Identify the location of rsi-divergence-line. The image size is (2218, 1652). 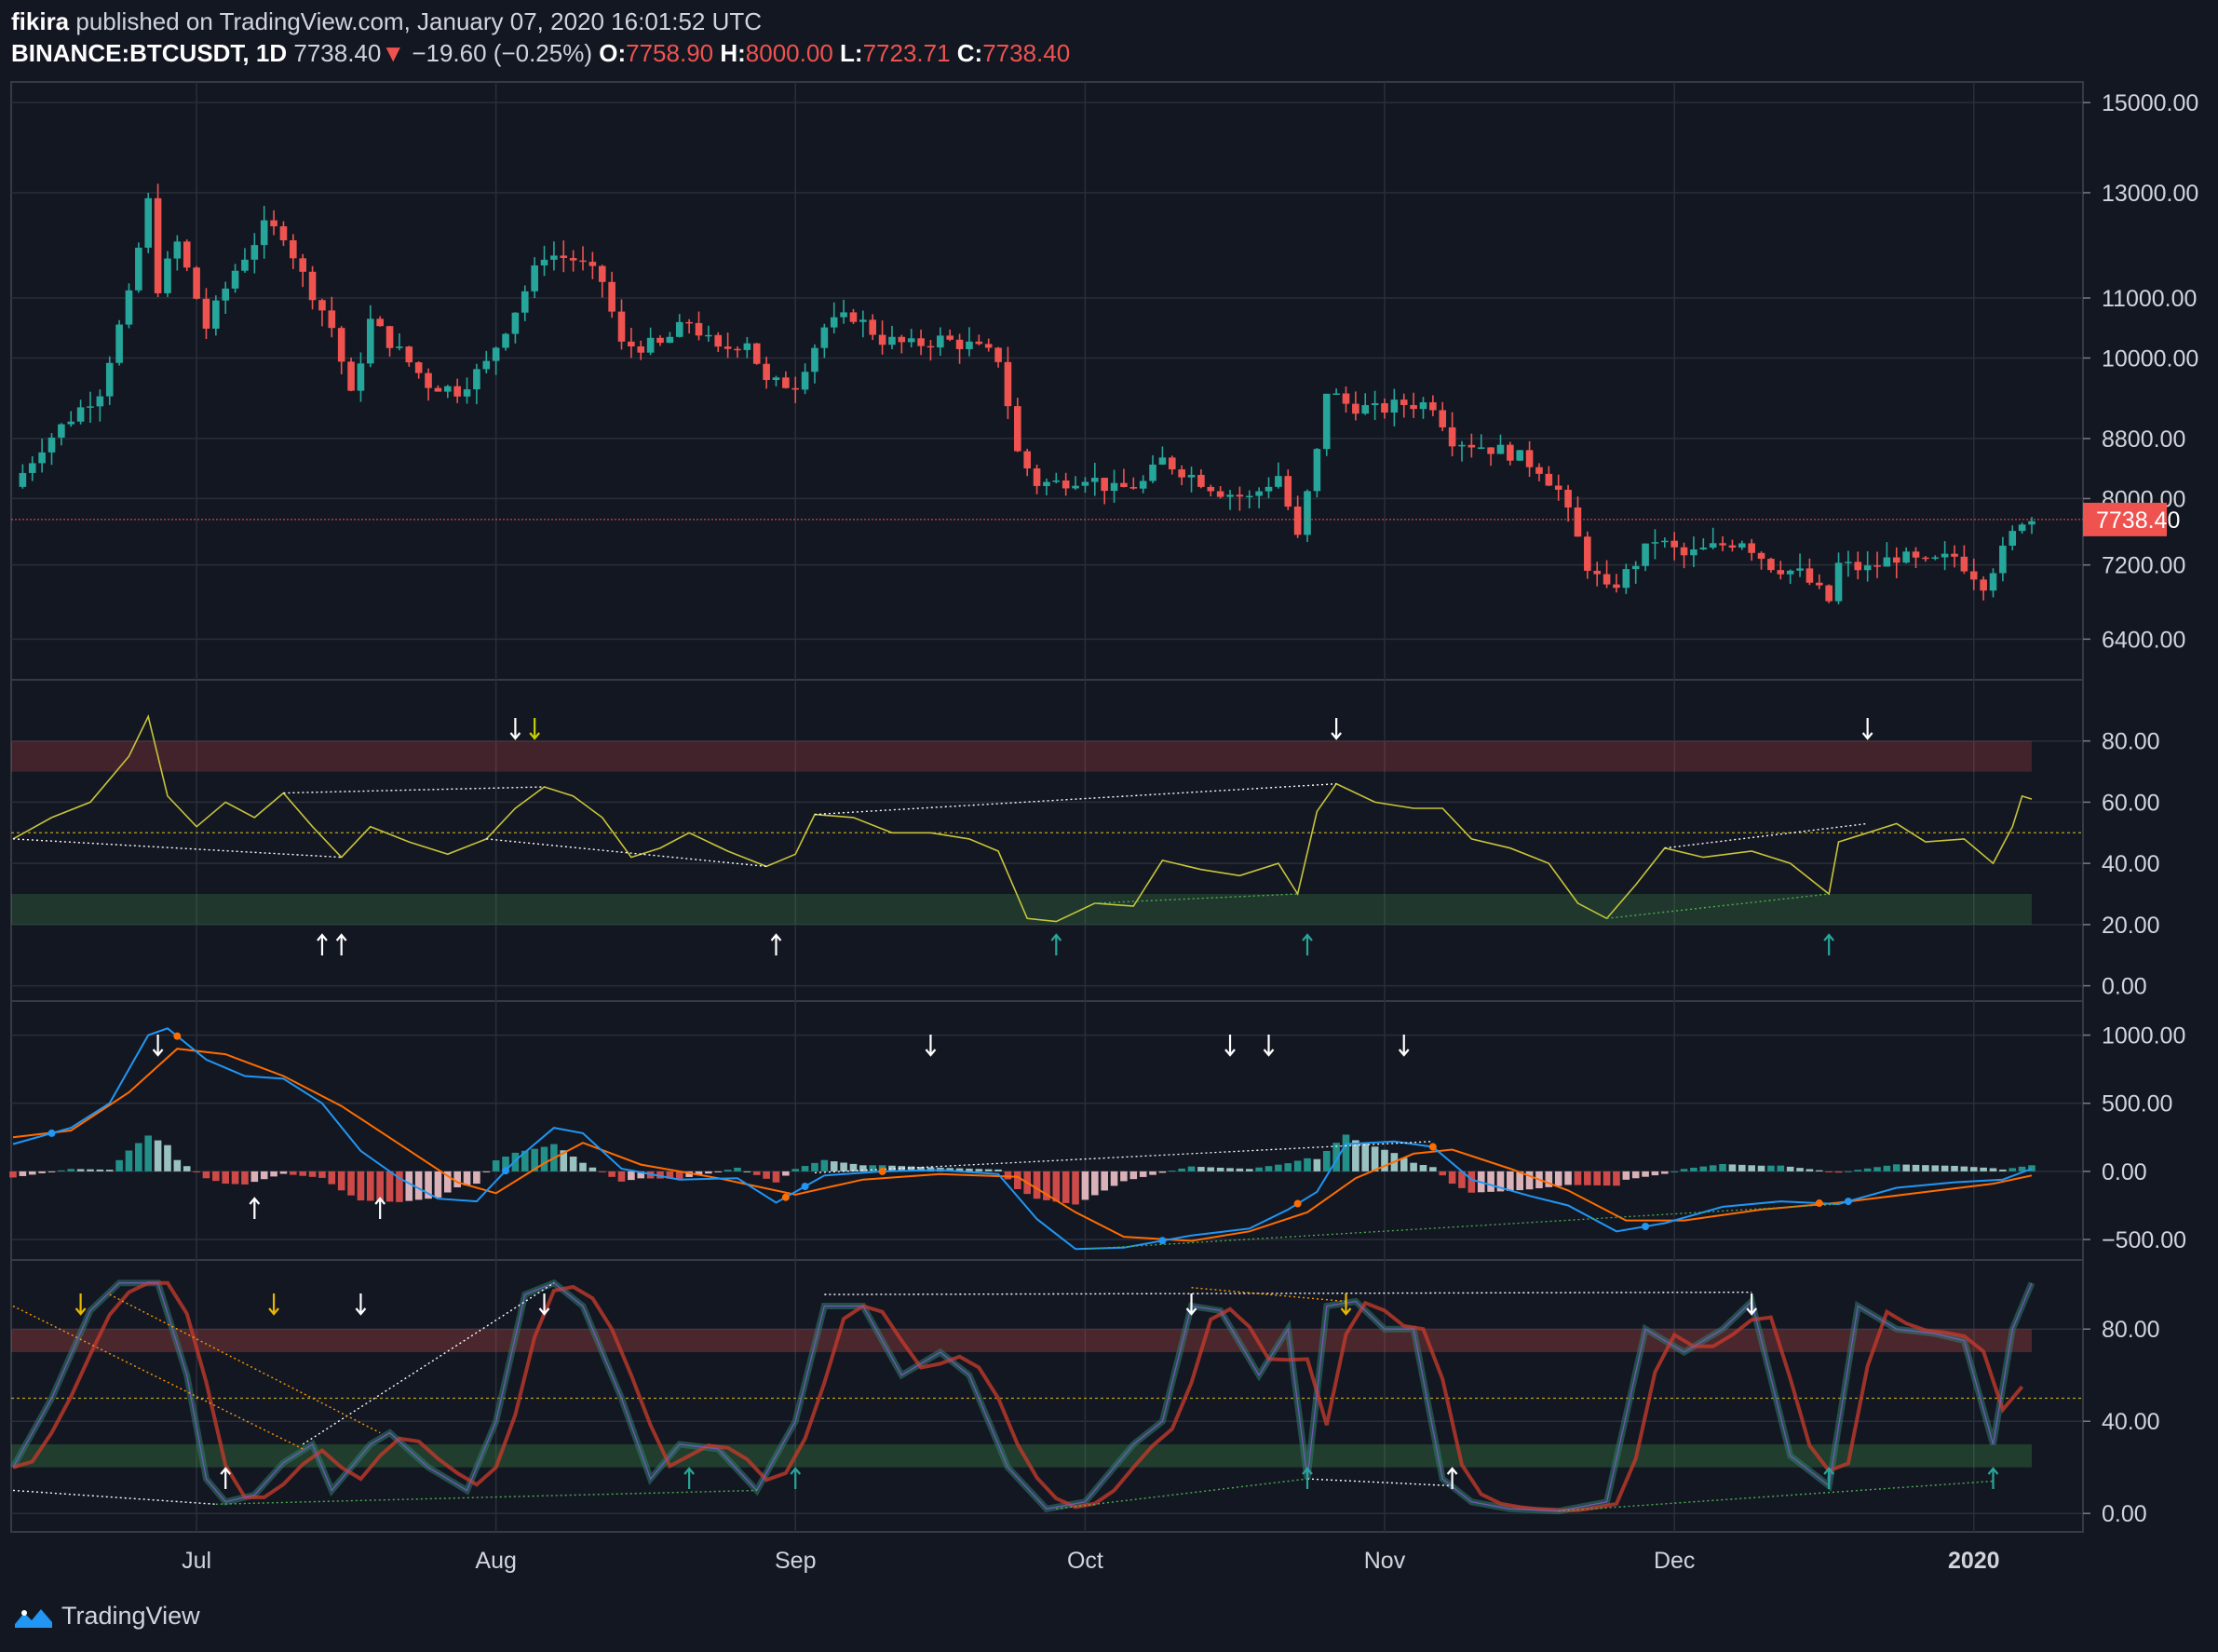
(626, 853).